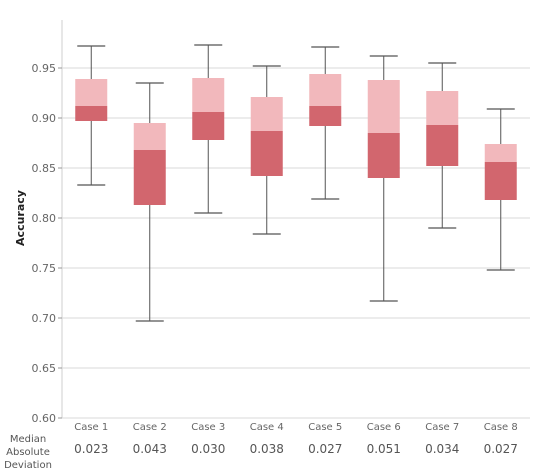  I want to click on y-tick-label: 0.70, so click(44, 318).